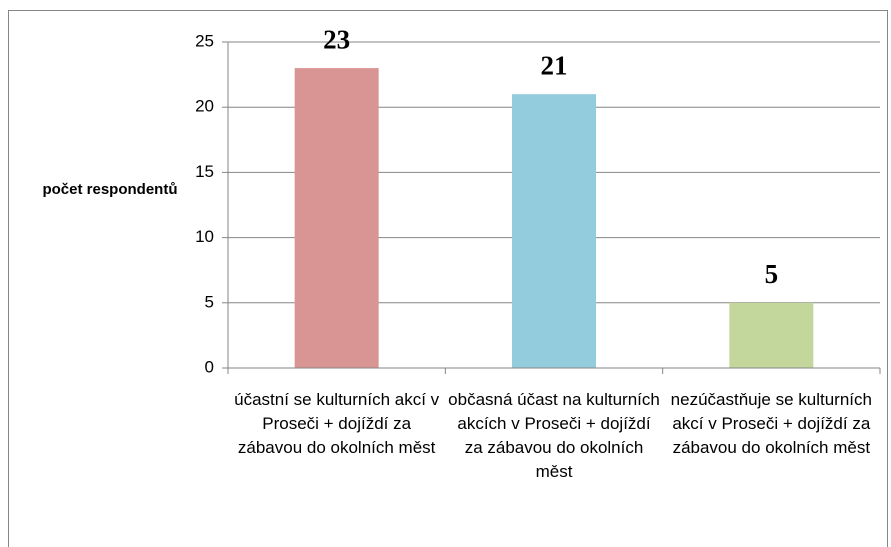  I want to click on y-tick-label: 15, so click(204, 171).